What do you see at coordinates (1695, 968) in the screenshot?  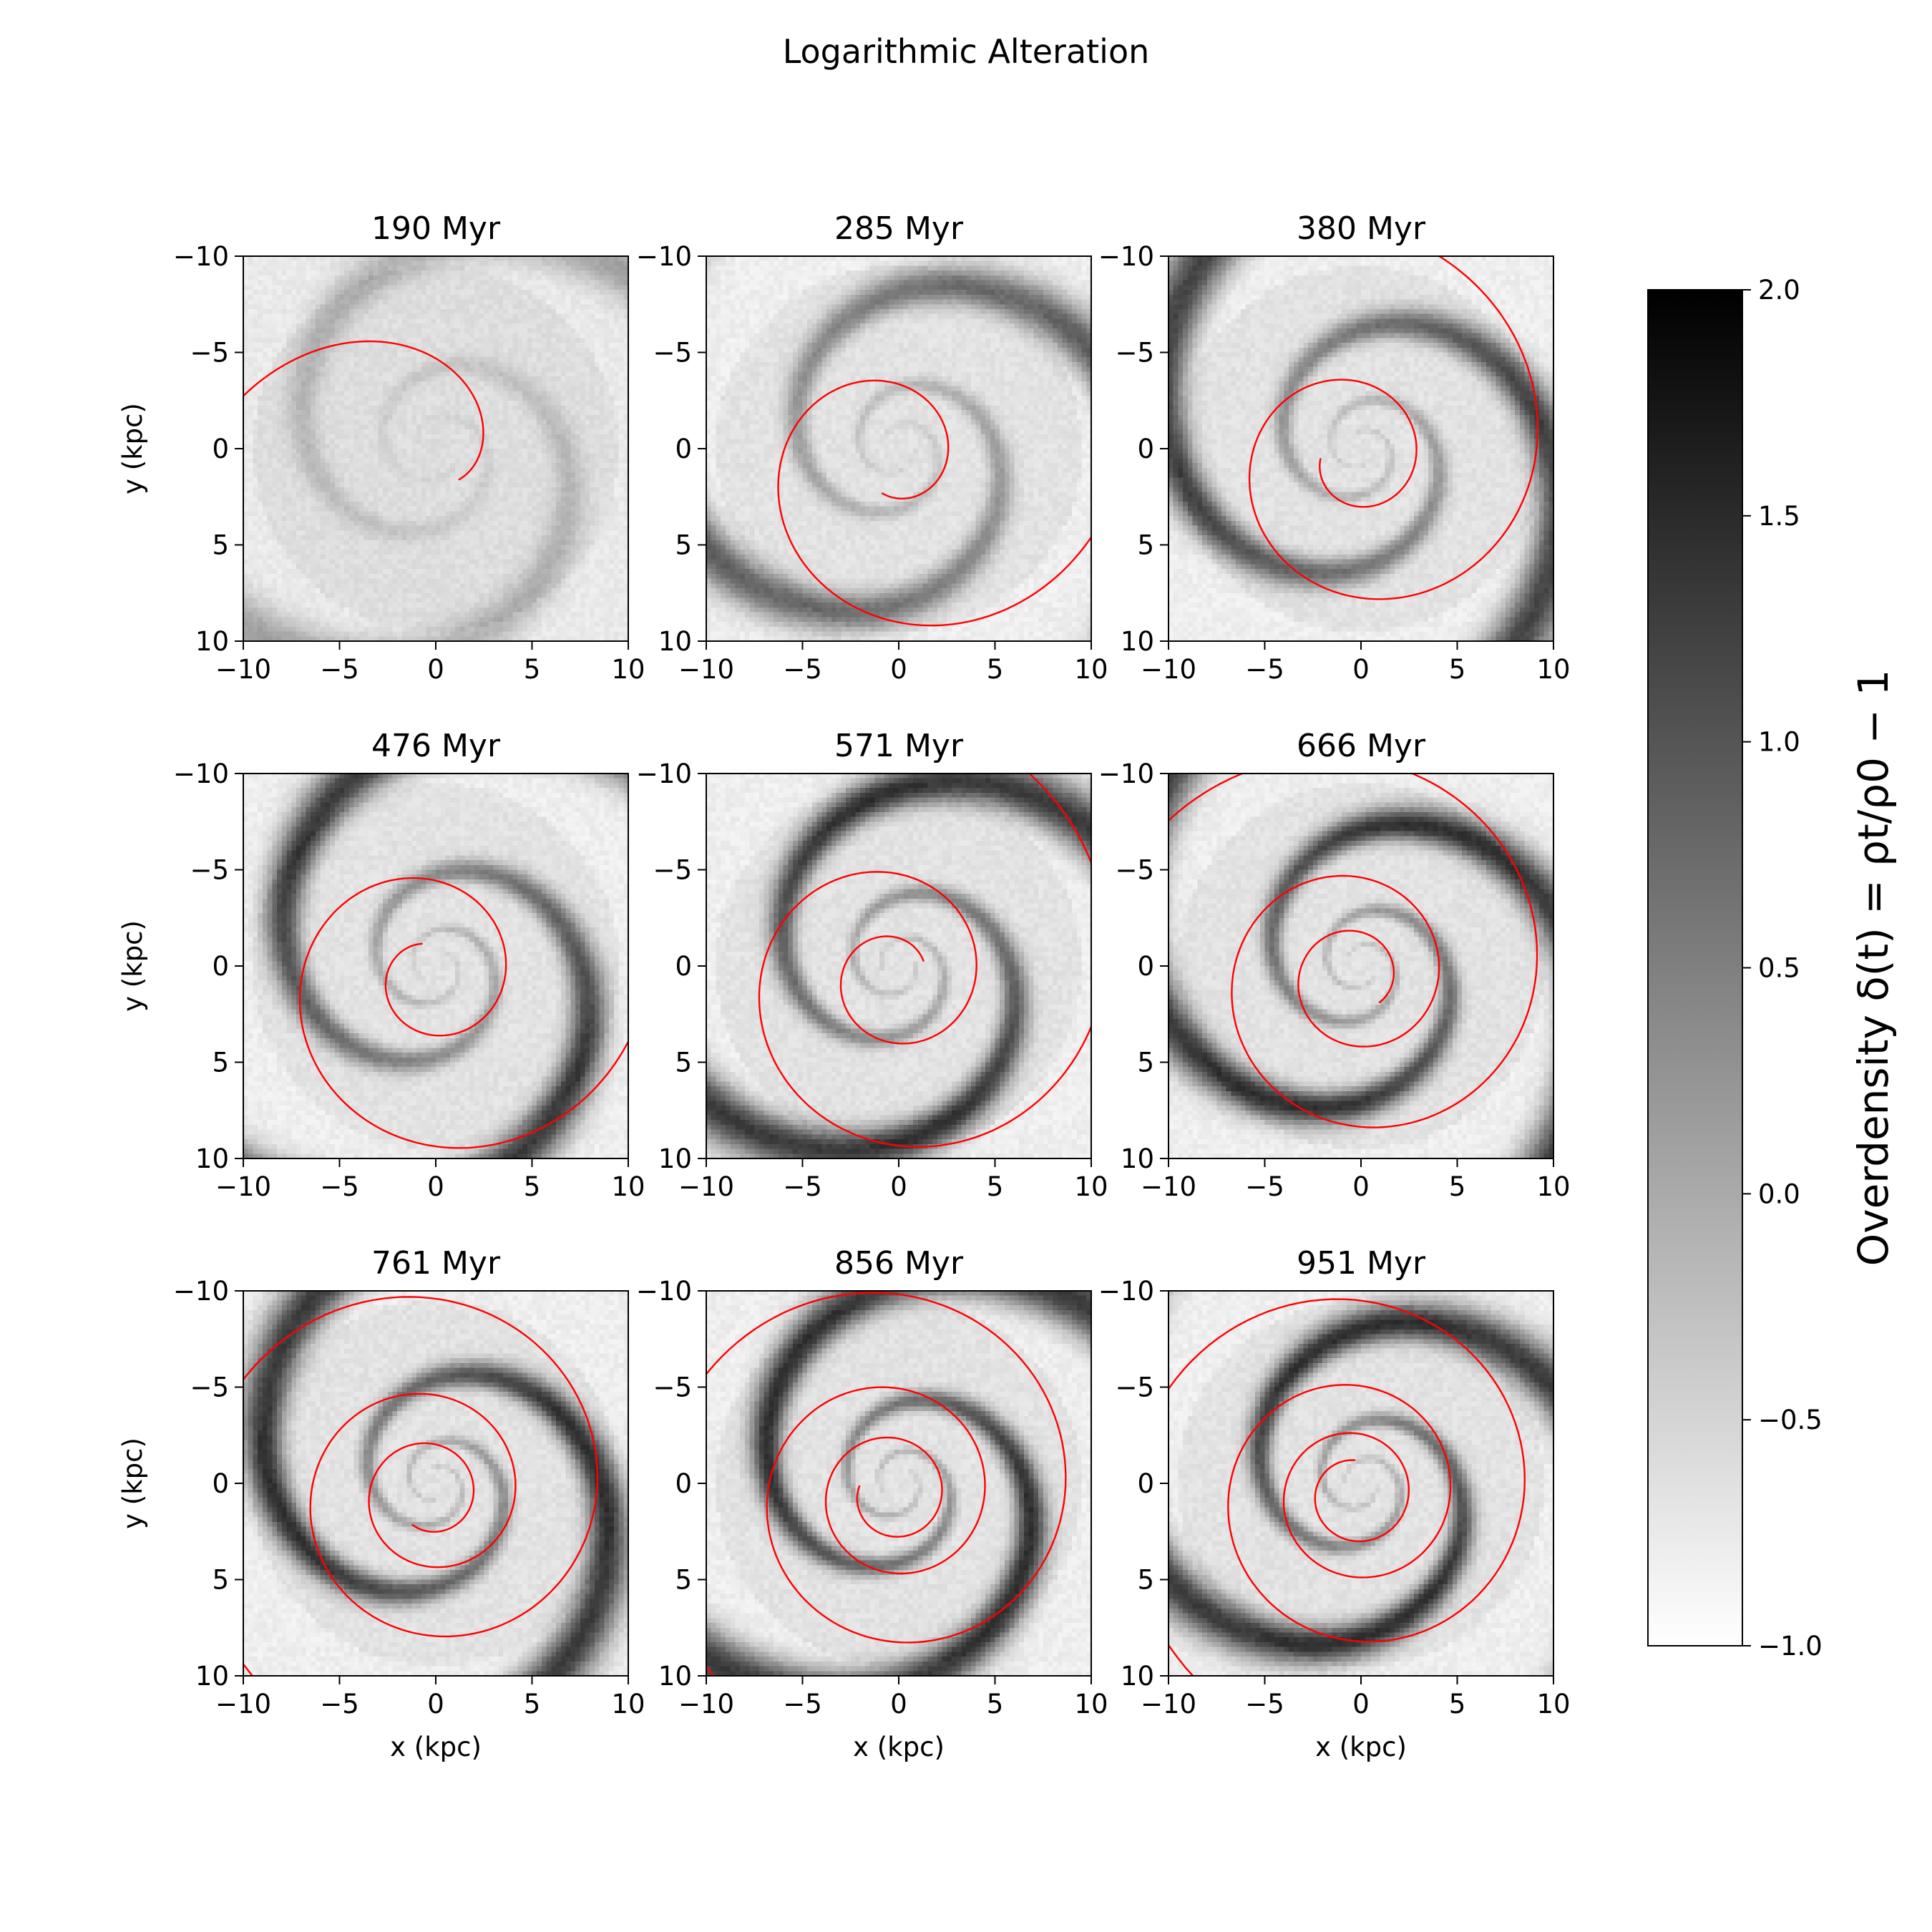 I see `colorbar-gradient` at bounding box center [1695, 968].